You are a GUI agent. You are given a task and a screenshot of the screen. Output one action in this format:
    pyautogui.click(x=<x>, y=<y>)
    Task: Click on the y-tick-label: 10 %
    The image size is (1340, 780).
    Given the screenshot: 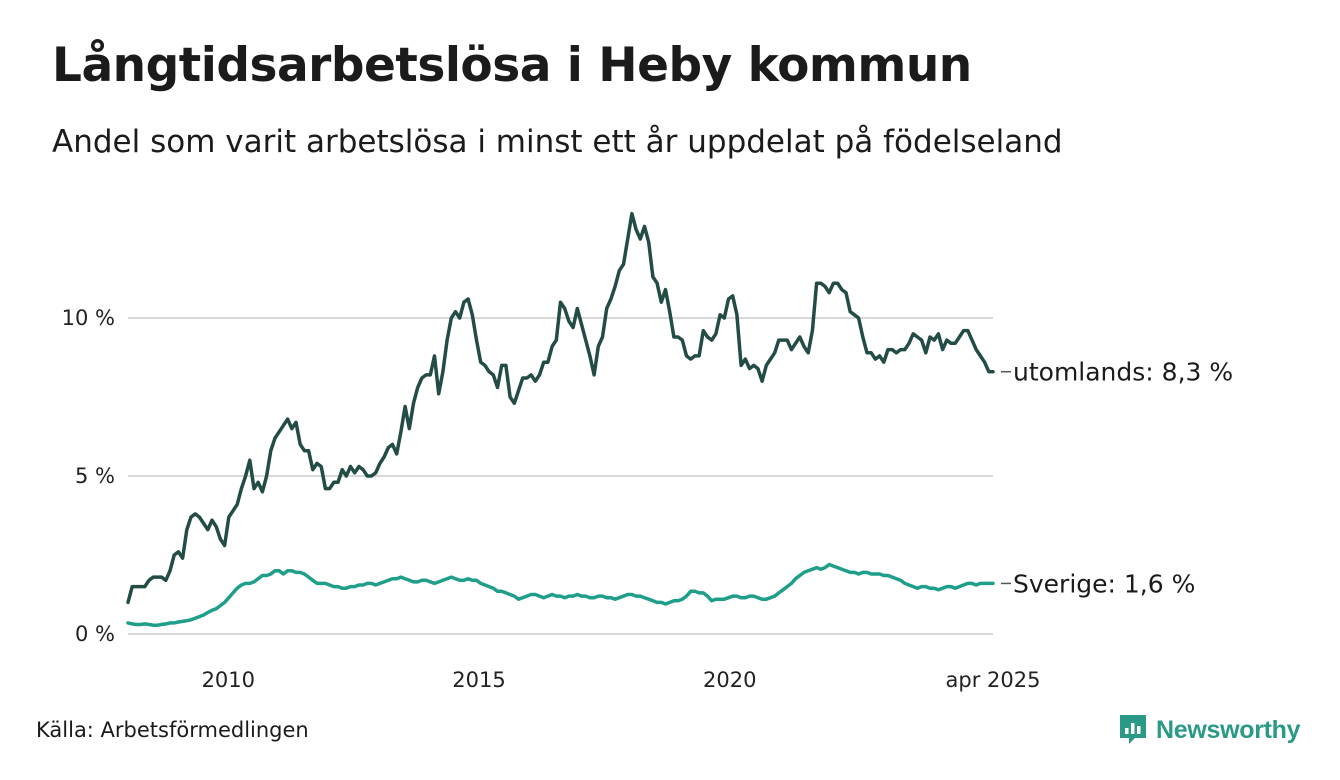 What is the action you would take?
    pyautogui.click(x=88, y=318)
    